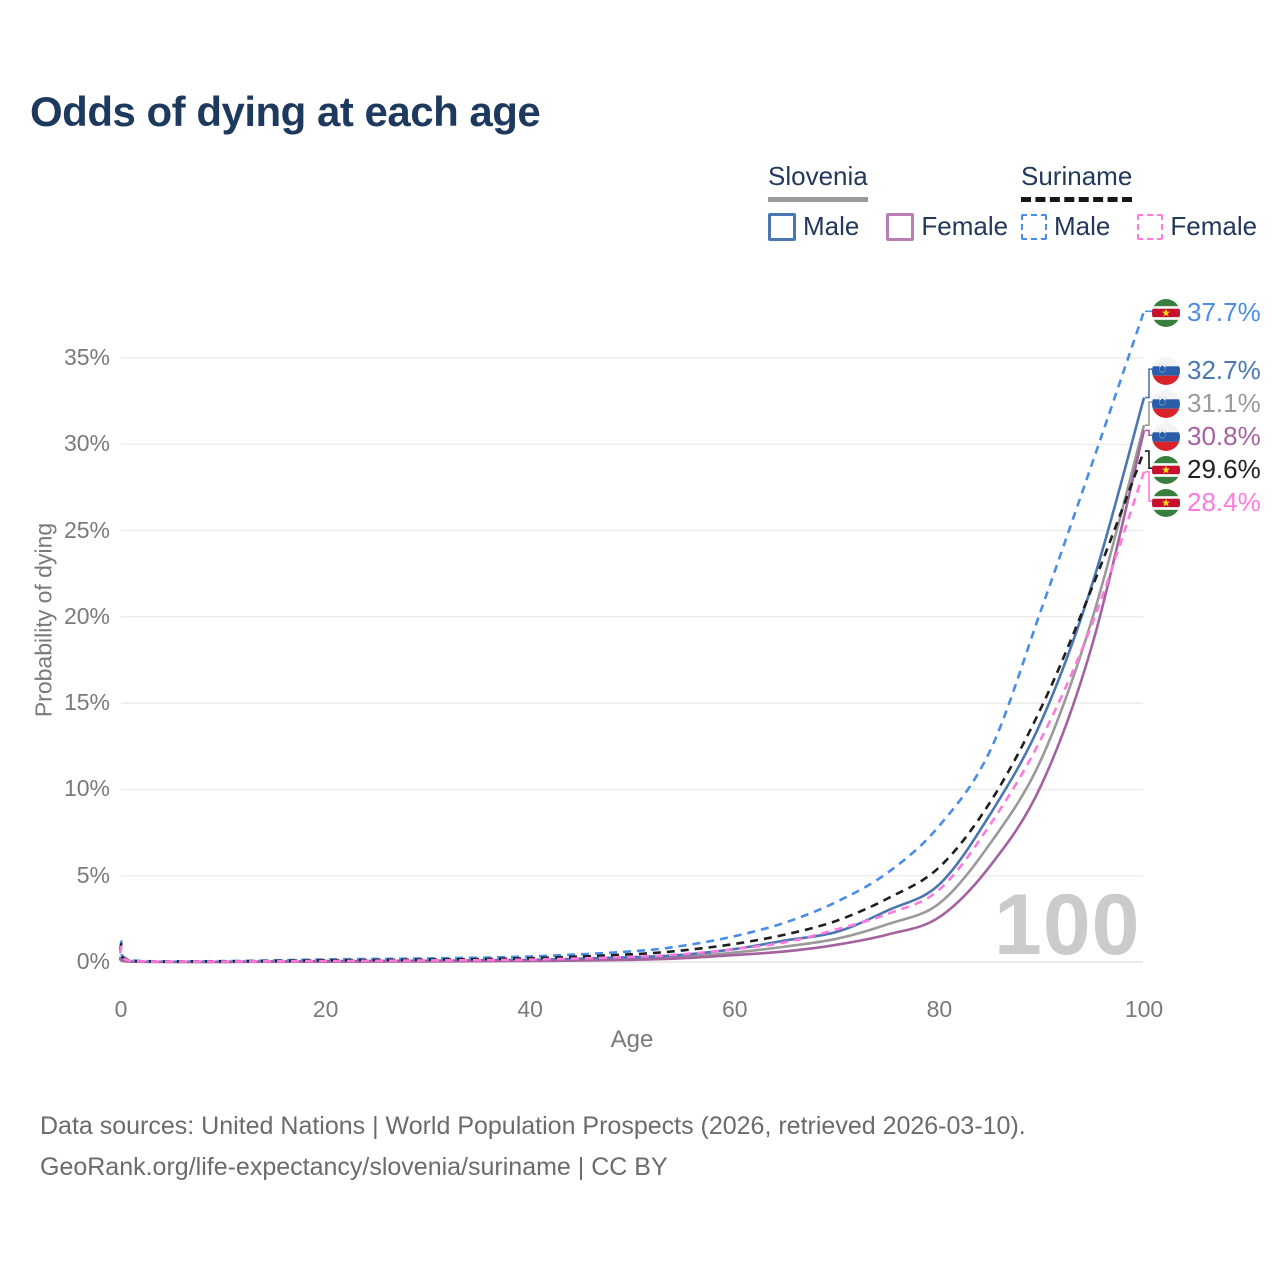 The height and width of the screenshot is (1280, 1280). I want to click on x-tick-label: 0, so click(121, 1009).